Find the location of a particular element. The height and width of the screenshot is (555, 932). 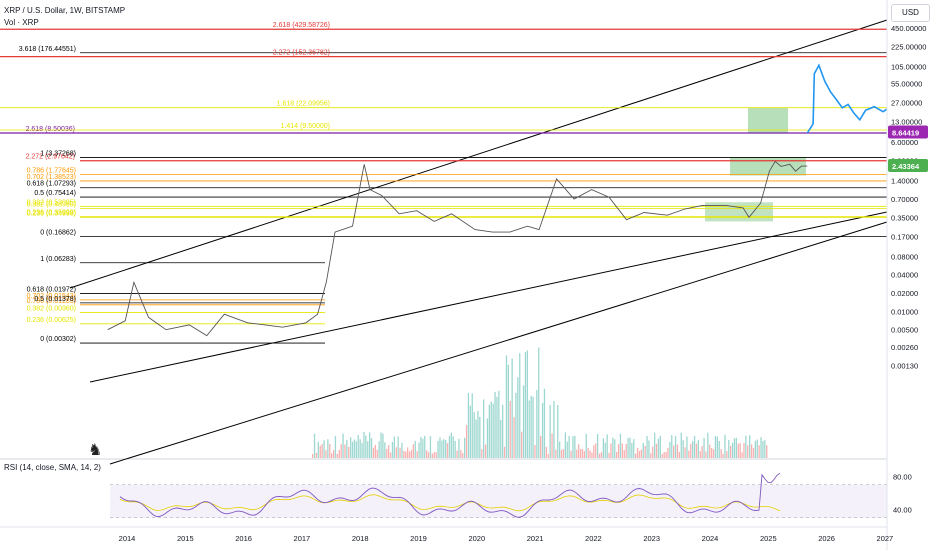

price-tick-label: 6.00000 is located at coordinates (904, 142).